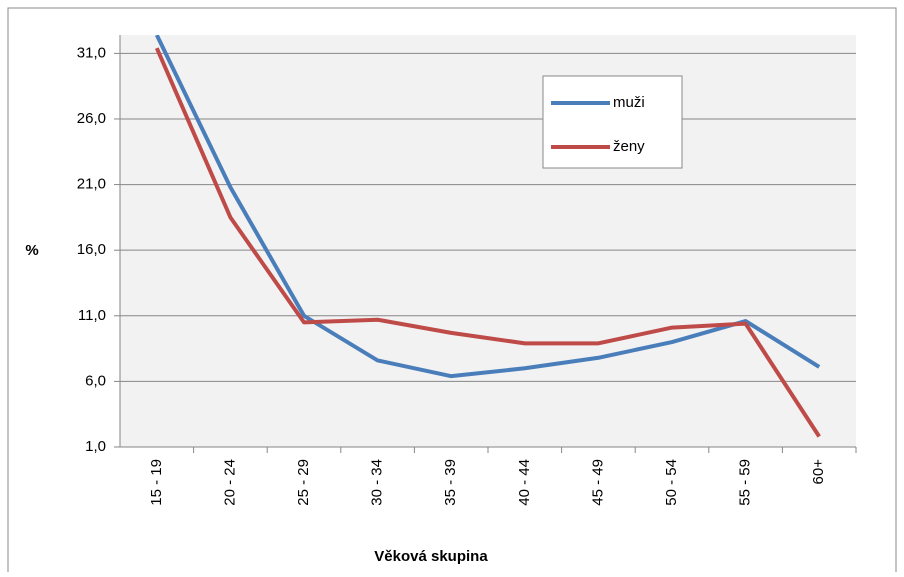  I want to click on y-tick-label: 21,0, so click(91, 184).